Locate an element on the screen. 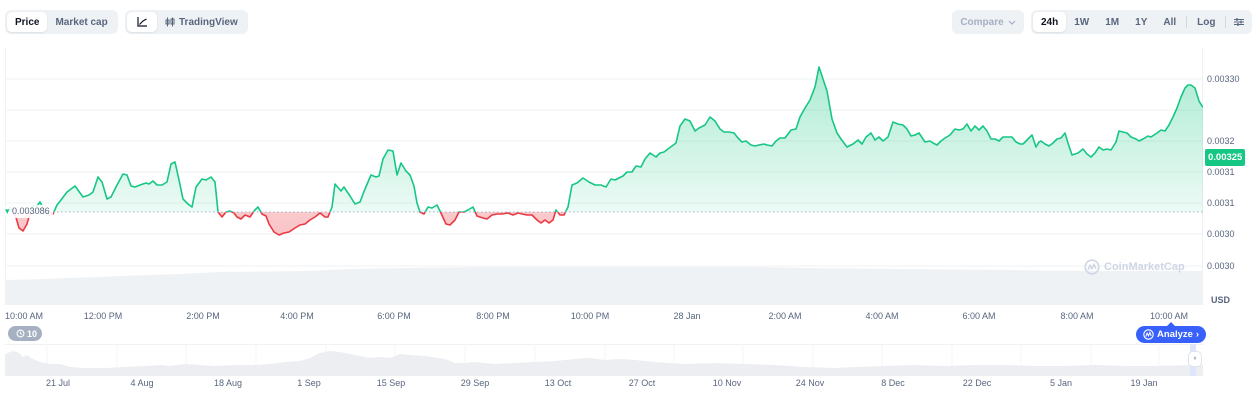 This screenshot has width=1253, height=405. nav-x-tick: 18 Aug is located at coordinates (228, 383).